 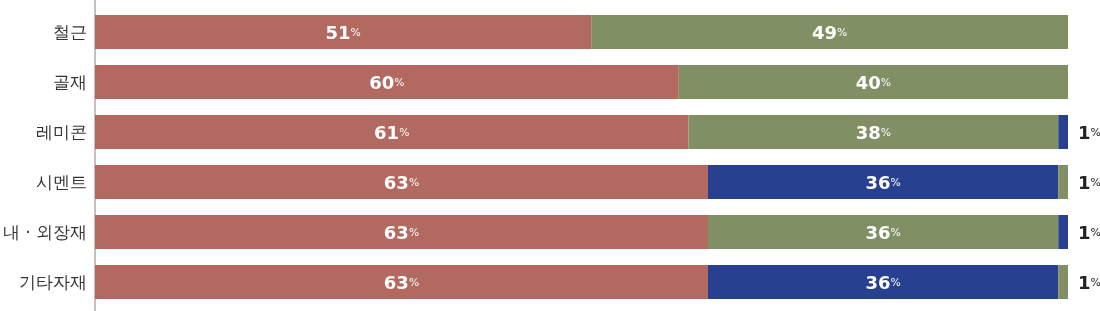 I want to click on bar: 60%, so click(x=387, y=82).